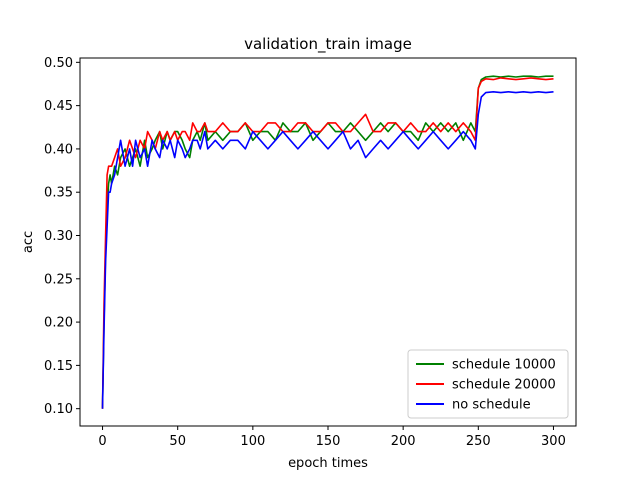 The image size is (640, 485). I want to click on y-tick-label: 0.20, so click(58, 323).